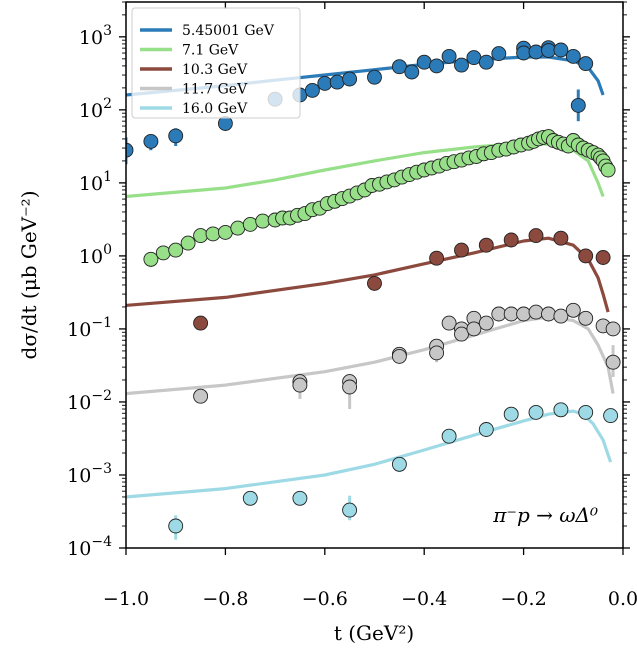  I want to click on x-tick-label-3: −0.4, so click(424, 599).